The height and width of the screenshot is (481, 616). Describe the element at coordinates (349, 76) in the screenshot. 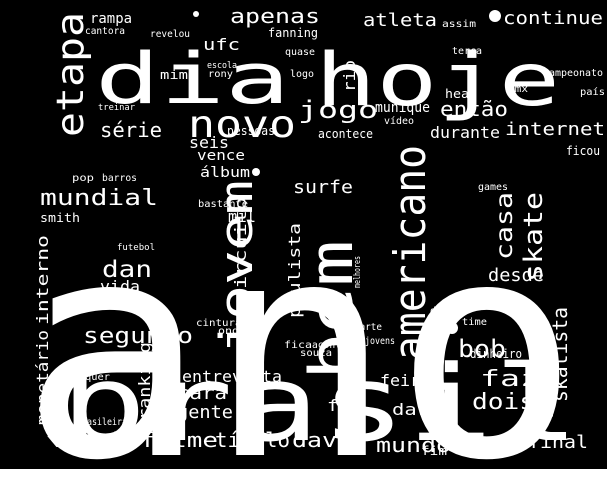

I see `cloud-word: rio` at that location.